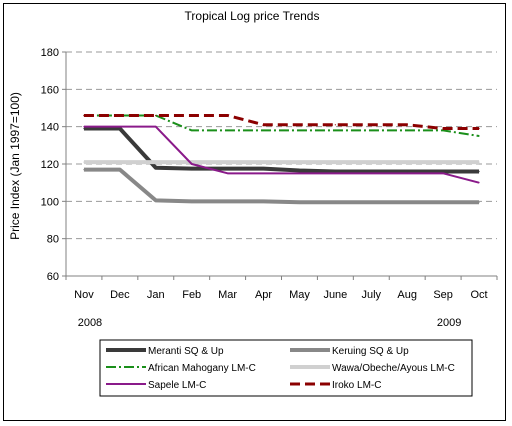  What do you see at coordinates (335, 295) in the screenshot?
I see `x-tick-label: June` at bounding box center [335, 295].